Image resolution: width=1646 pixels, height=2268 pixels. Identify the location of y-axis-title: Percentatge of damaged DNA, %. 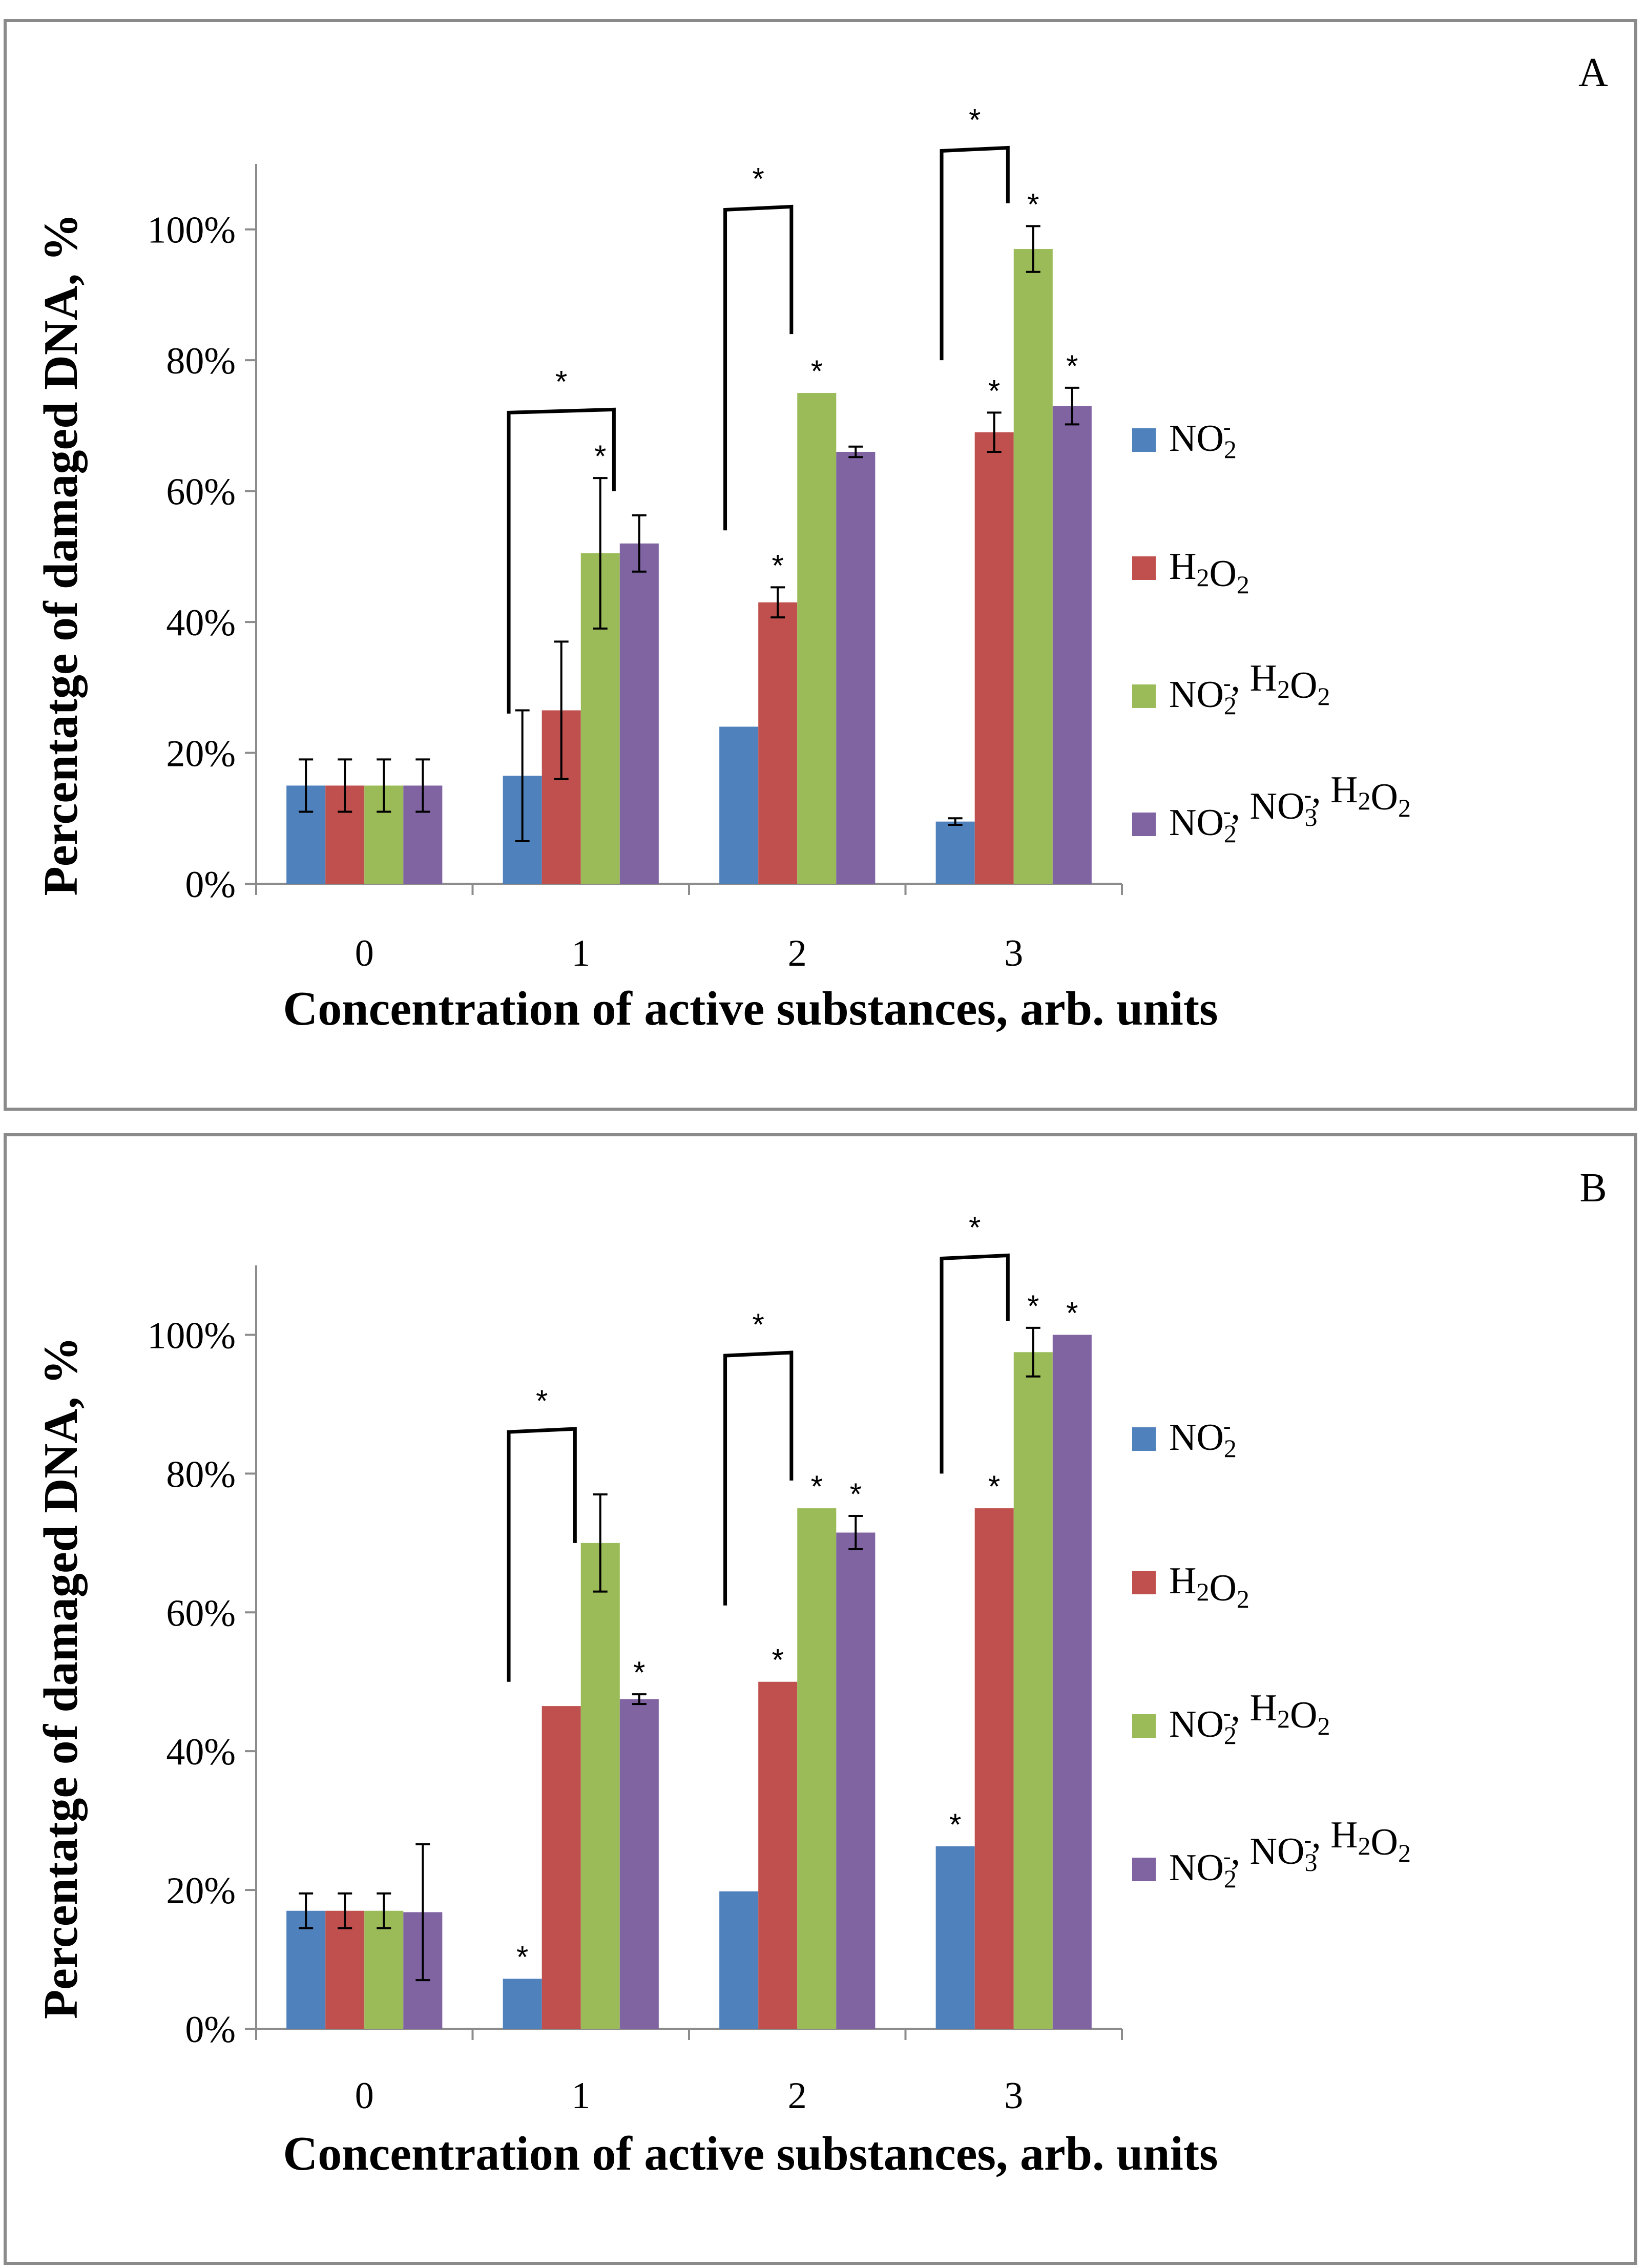
(61, 1678).